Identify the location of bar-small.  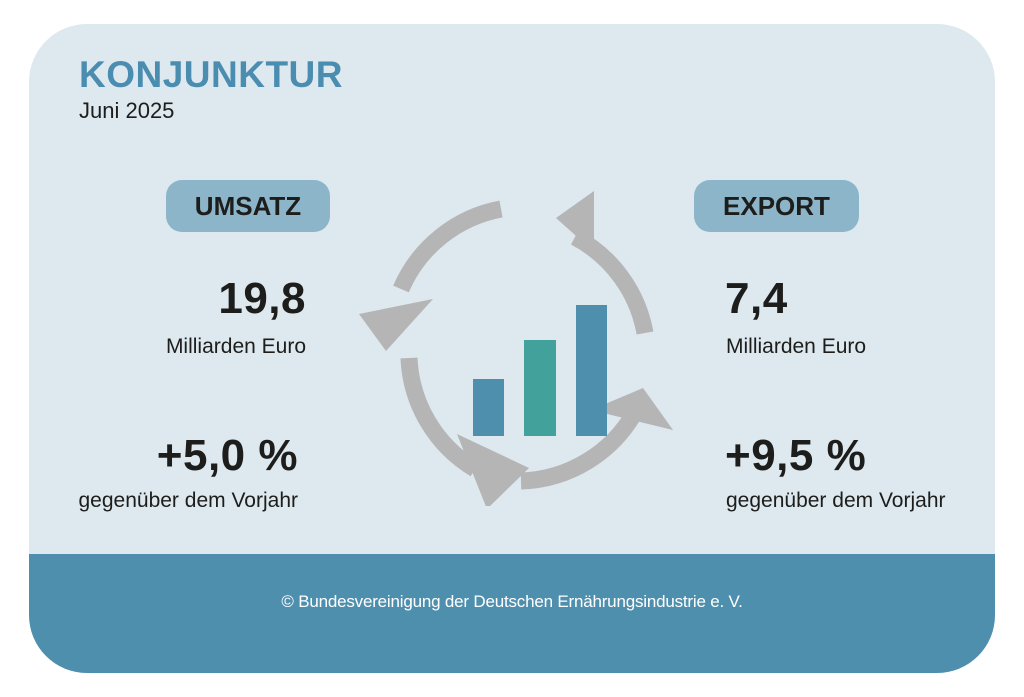
(488, 407).